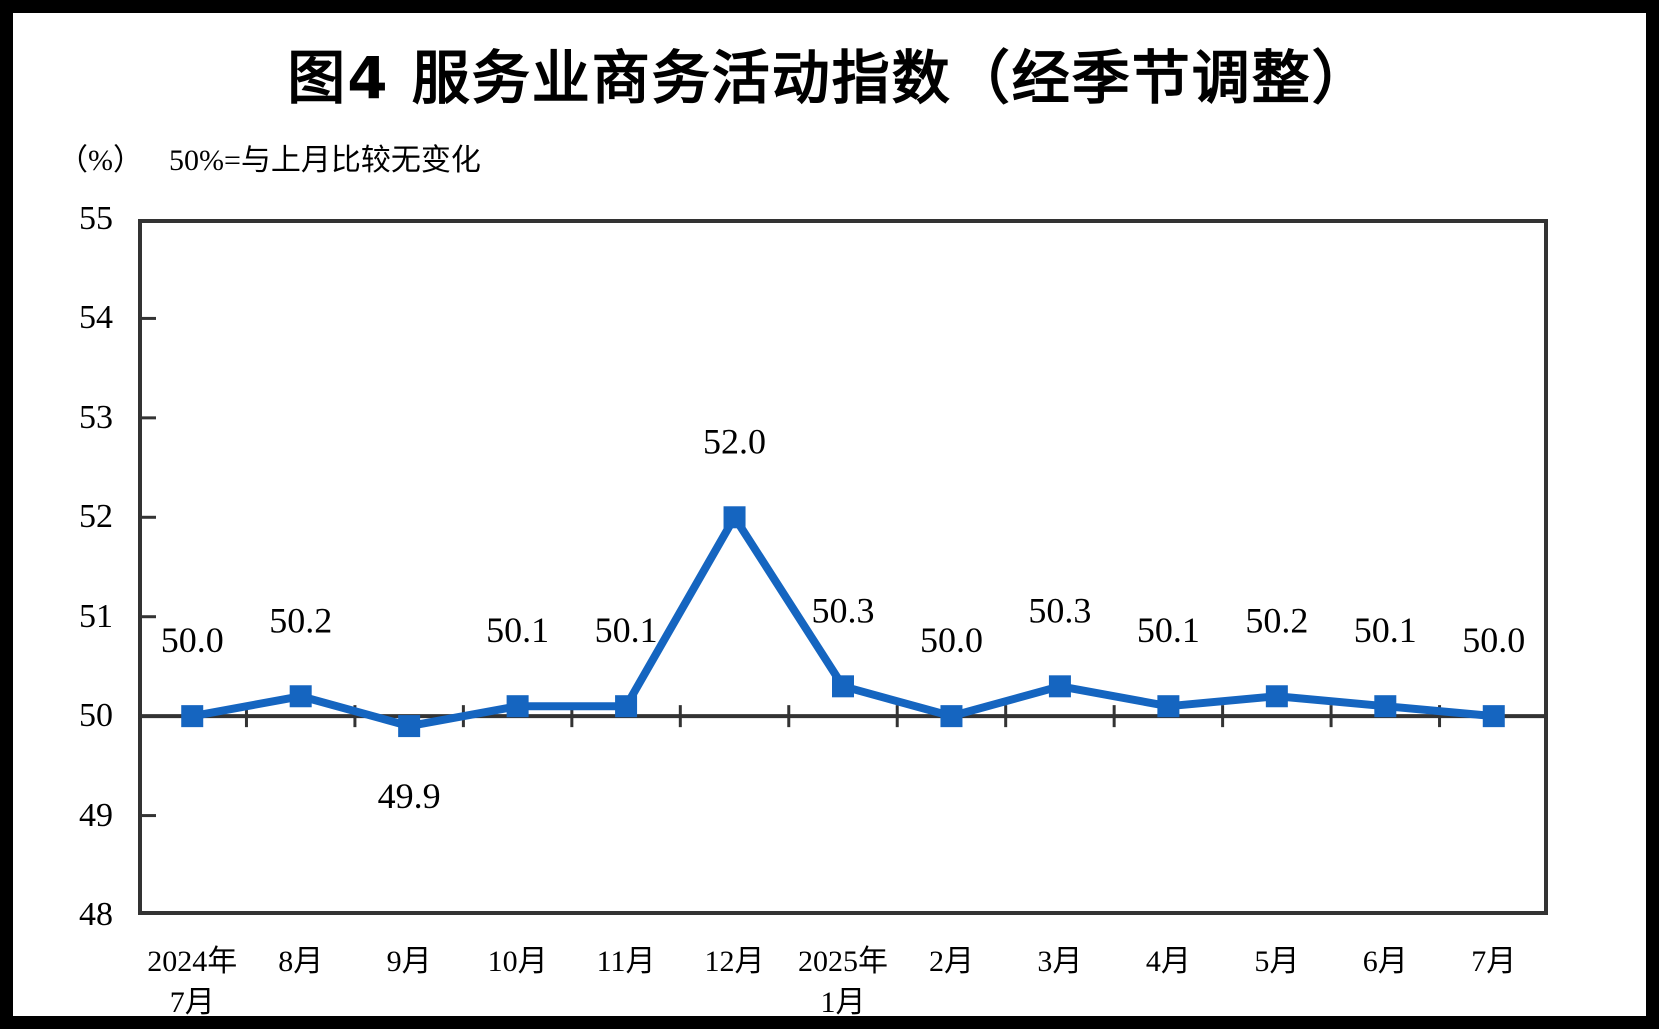 The height and width of the screenshot is (1029, 1659). I want to click on x-axis-label: 3月, so click(1060, 961).